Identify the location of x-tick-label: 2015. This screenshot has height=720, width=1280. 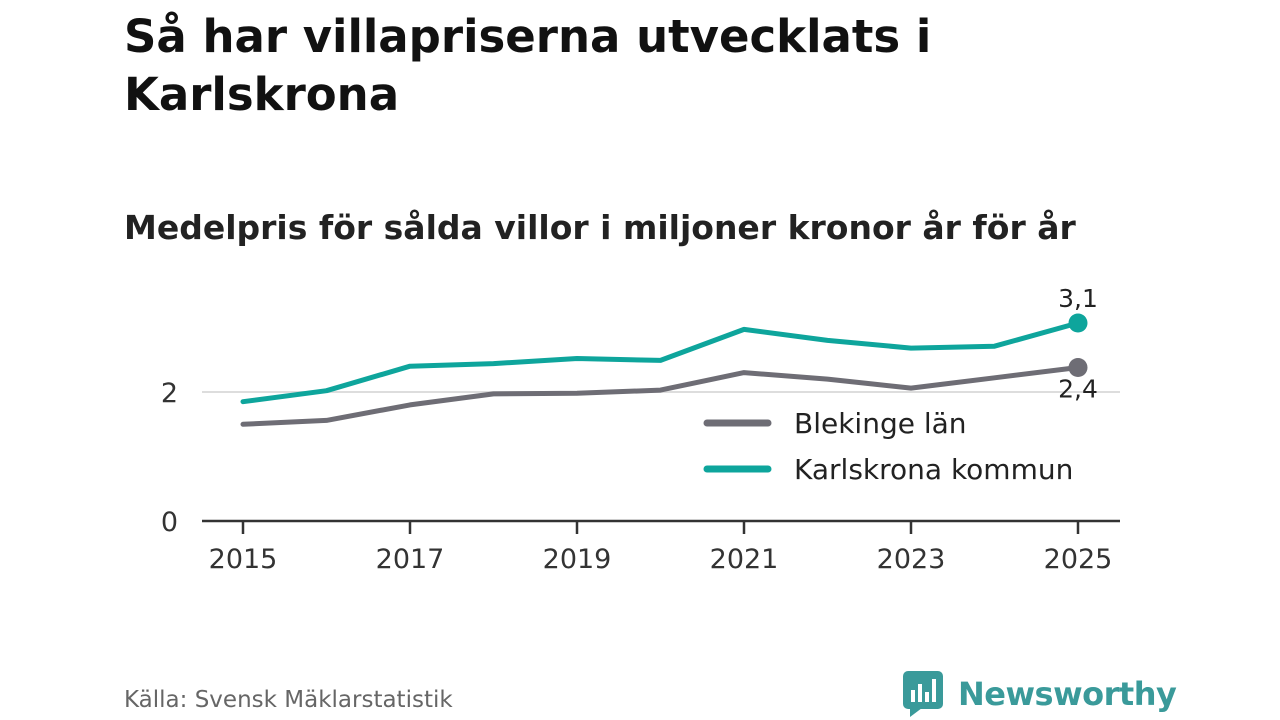
(243, 559).